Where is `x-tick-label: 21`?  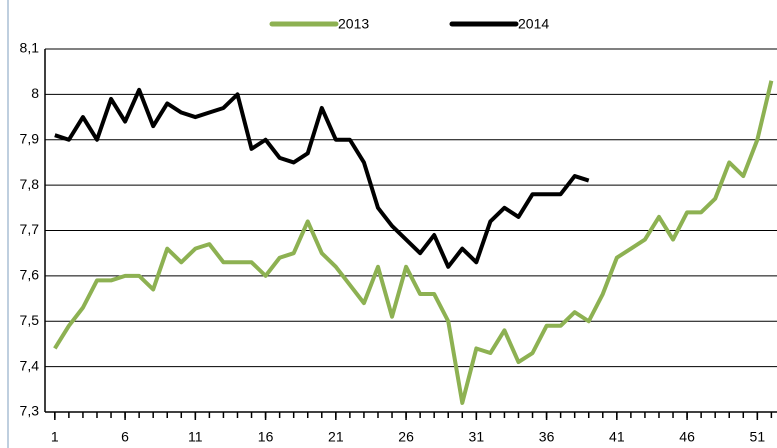
x-tick-label: 21 is located at coordinates (336, 437).